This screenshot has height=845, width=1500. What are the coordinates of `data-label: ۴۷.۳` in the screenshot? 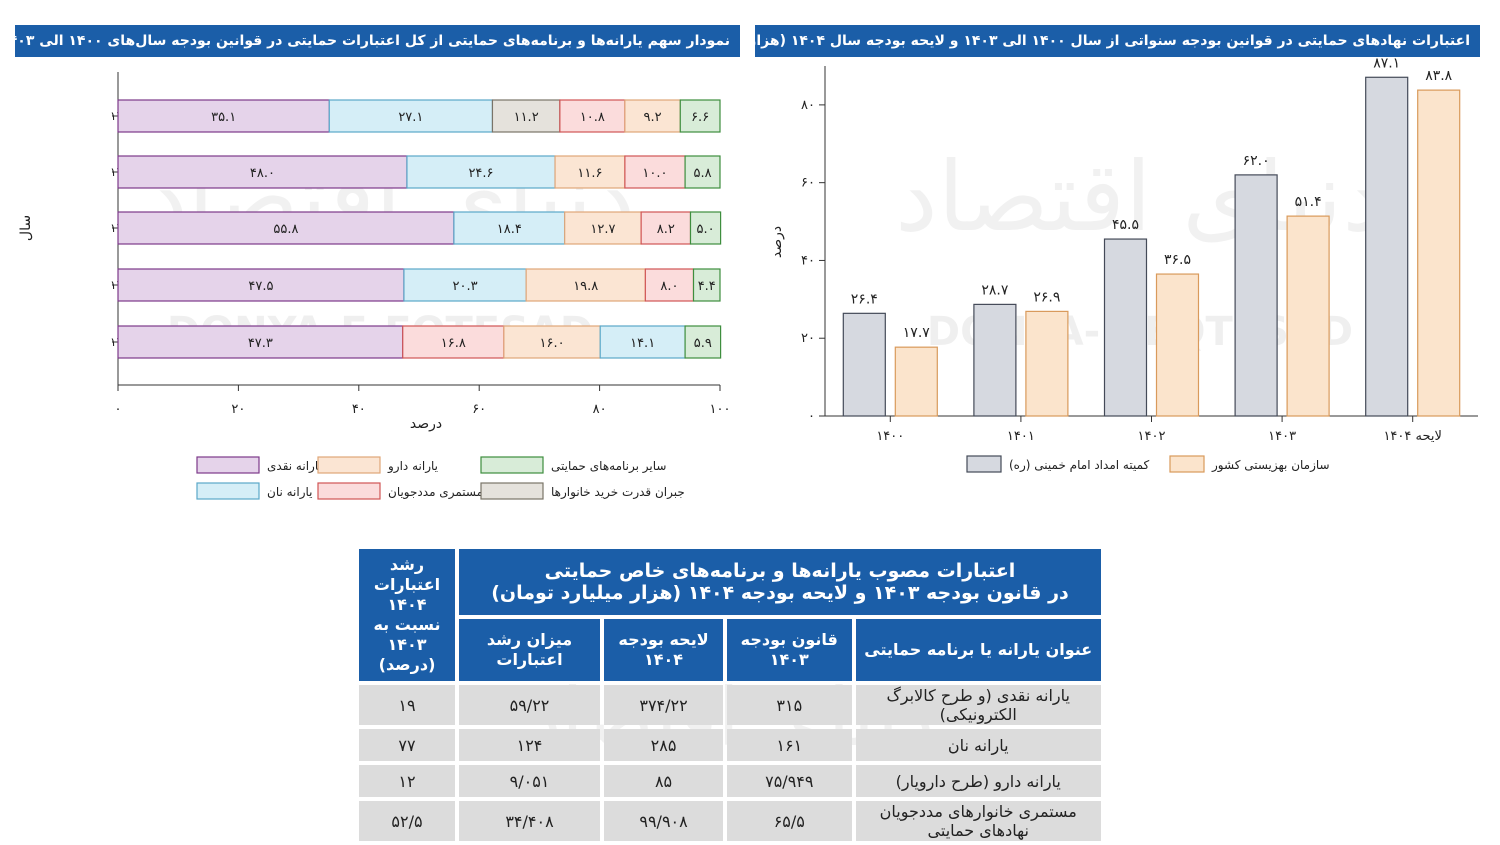 It's located at (260, 343).